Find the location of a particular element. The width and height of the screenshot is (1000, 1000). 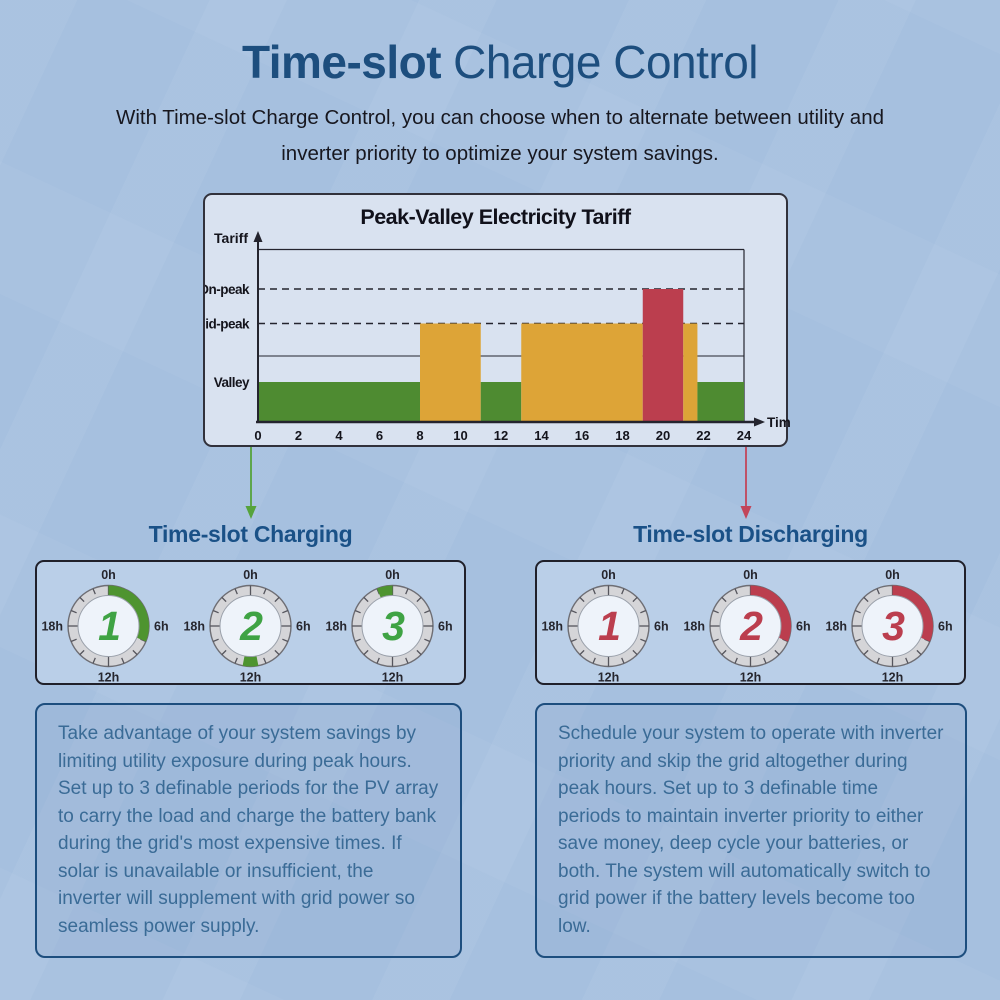

x-tick-label: 0 is located at coordinates (257, 435).